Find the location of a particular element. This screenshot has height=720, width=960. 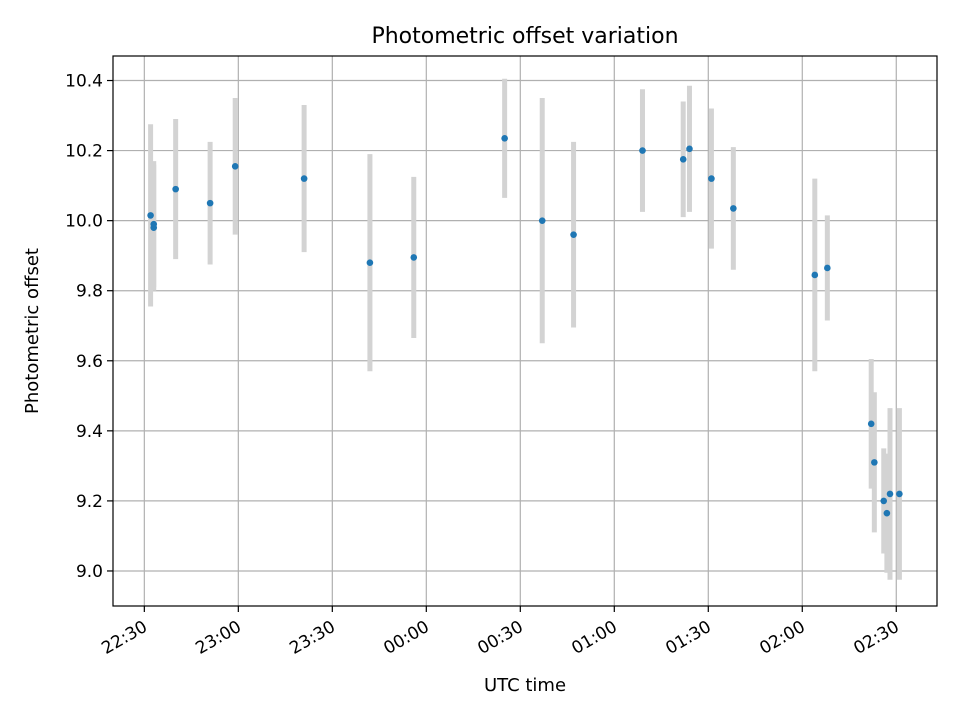

y-tick-label: 9.4 is located at coordinates (89, 432).